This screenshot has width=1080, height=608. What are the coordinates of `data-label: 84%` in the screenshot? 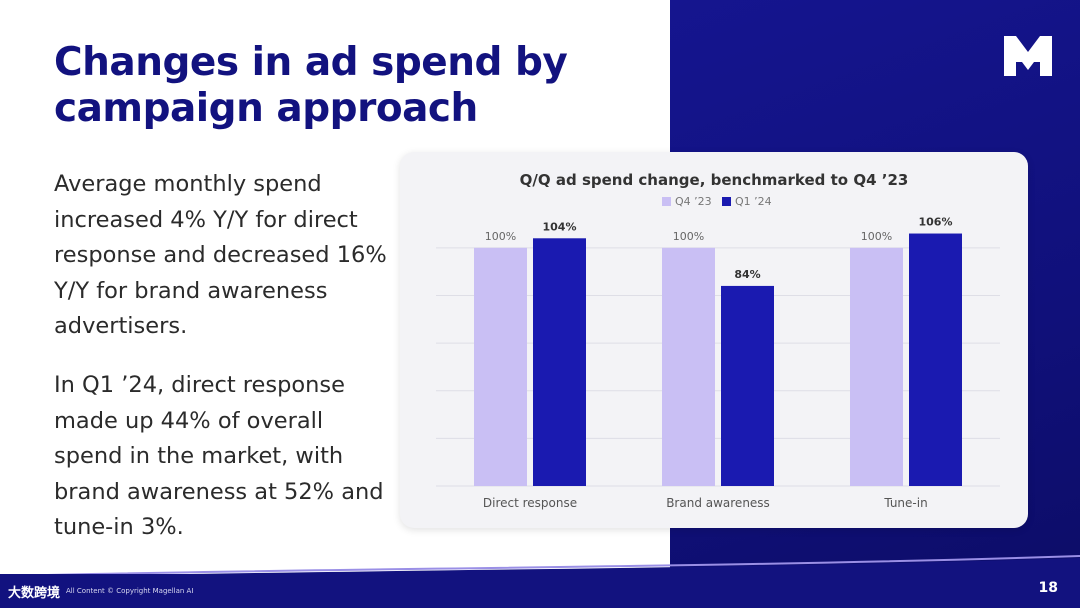 It's located at (747, 274).